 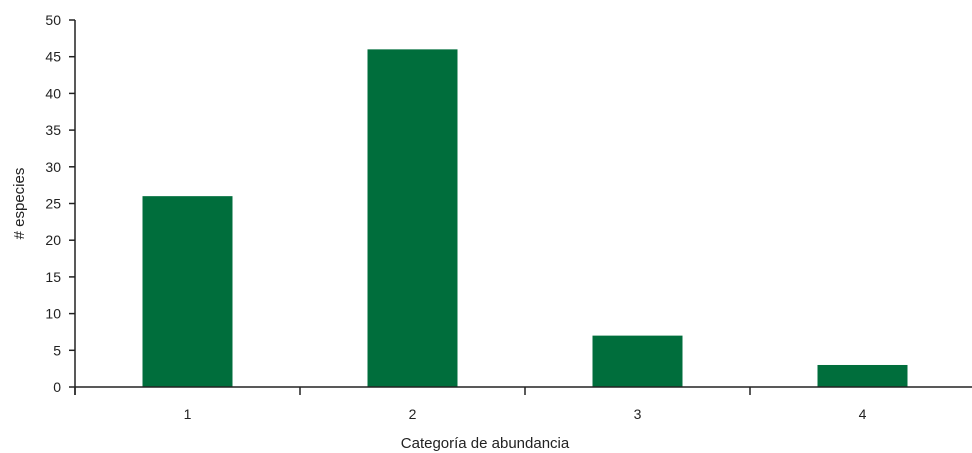 What do you see at coordinates (470, 404) in the screenshot?
I see `x-ticks-group: 1 2 3 4` at bounding box center [470, 404].